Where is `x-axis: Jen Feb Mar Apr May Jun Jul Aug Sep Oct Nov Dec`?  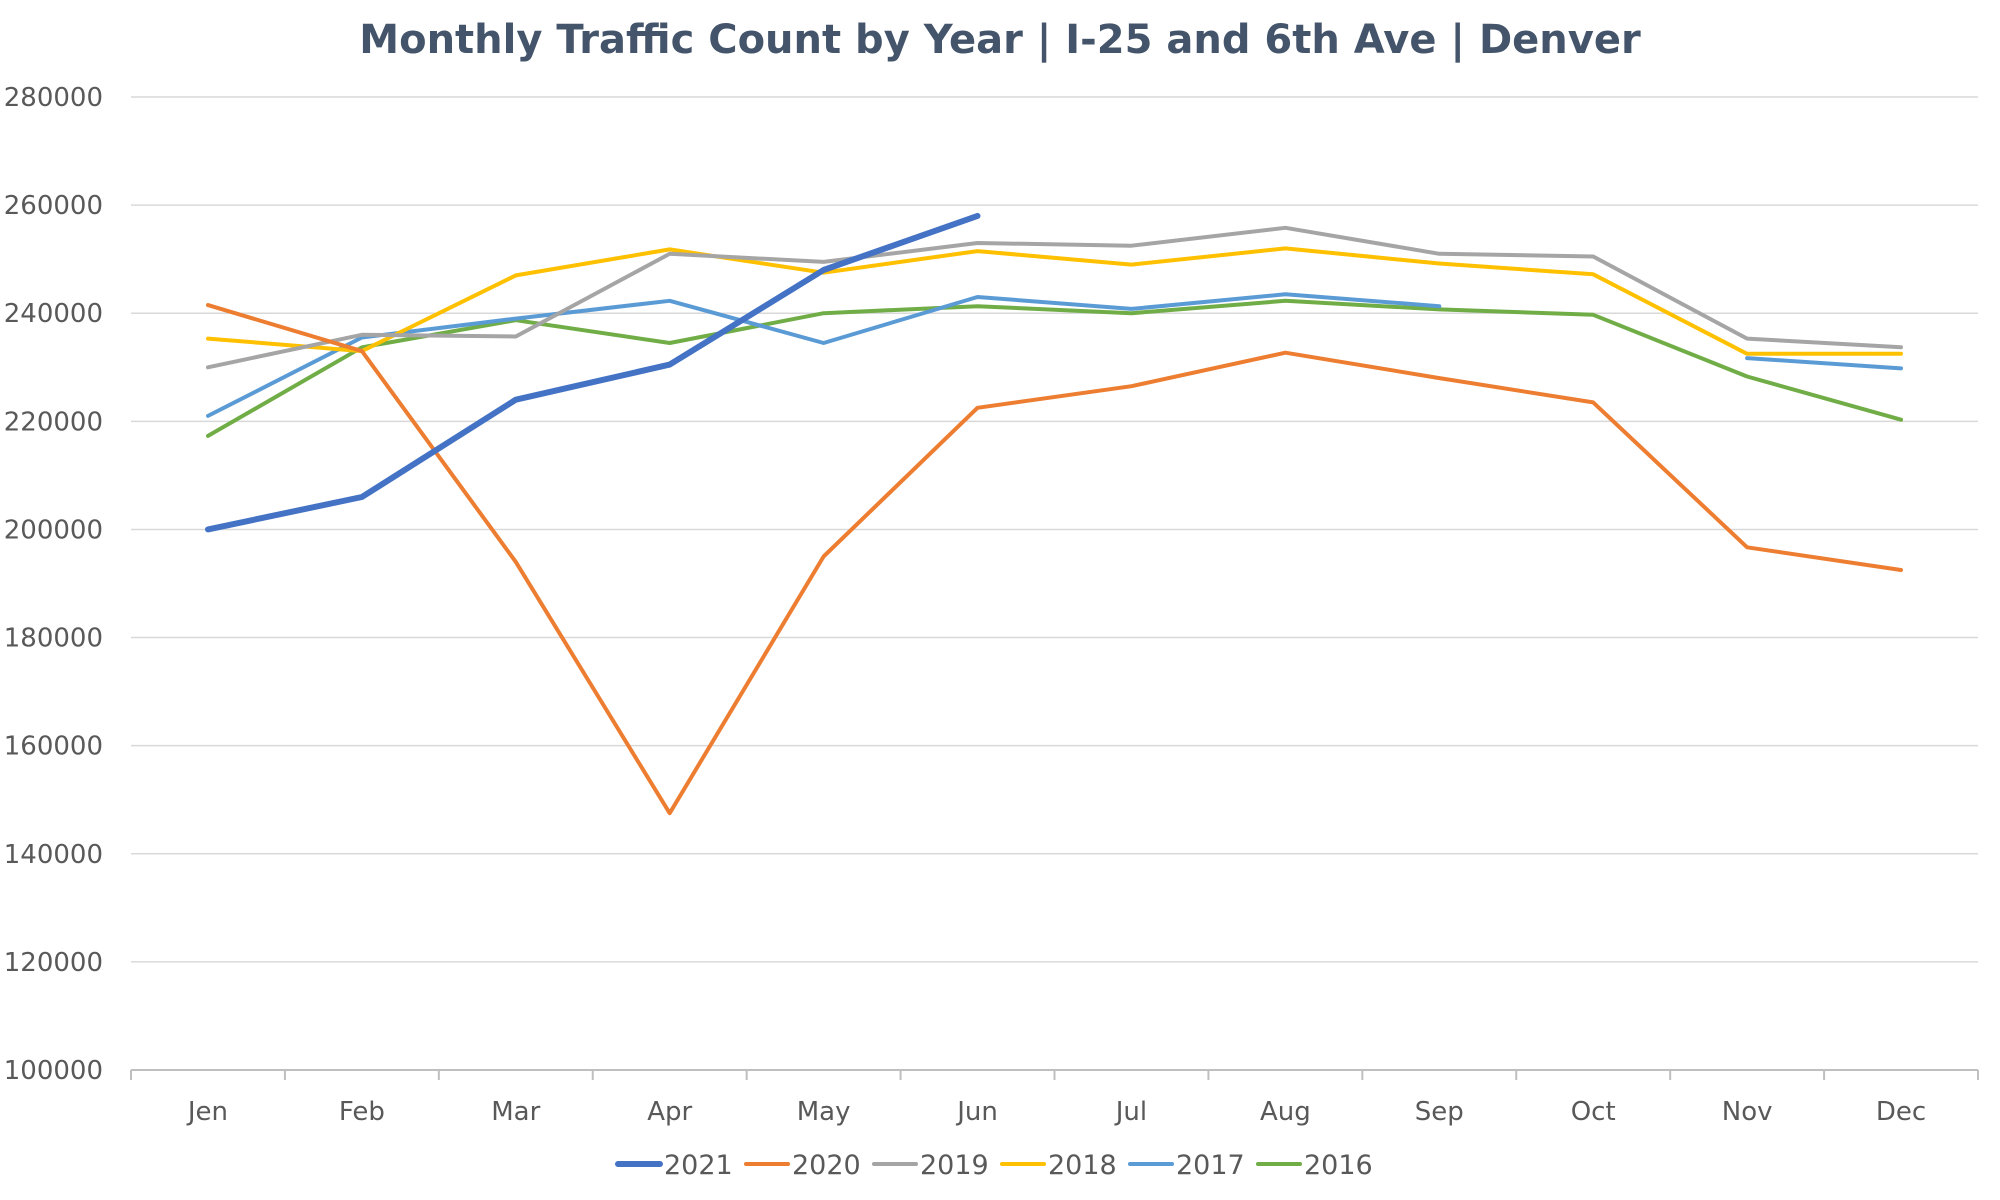 x-axis: Jen Feb Mar Apr May Jun Jul Aug Sep Oct Nov Dec is located at coordinates (1054, 1098).